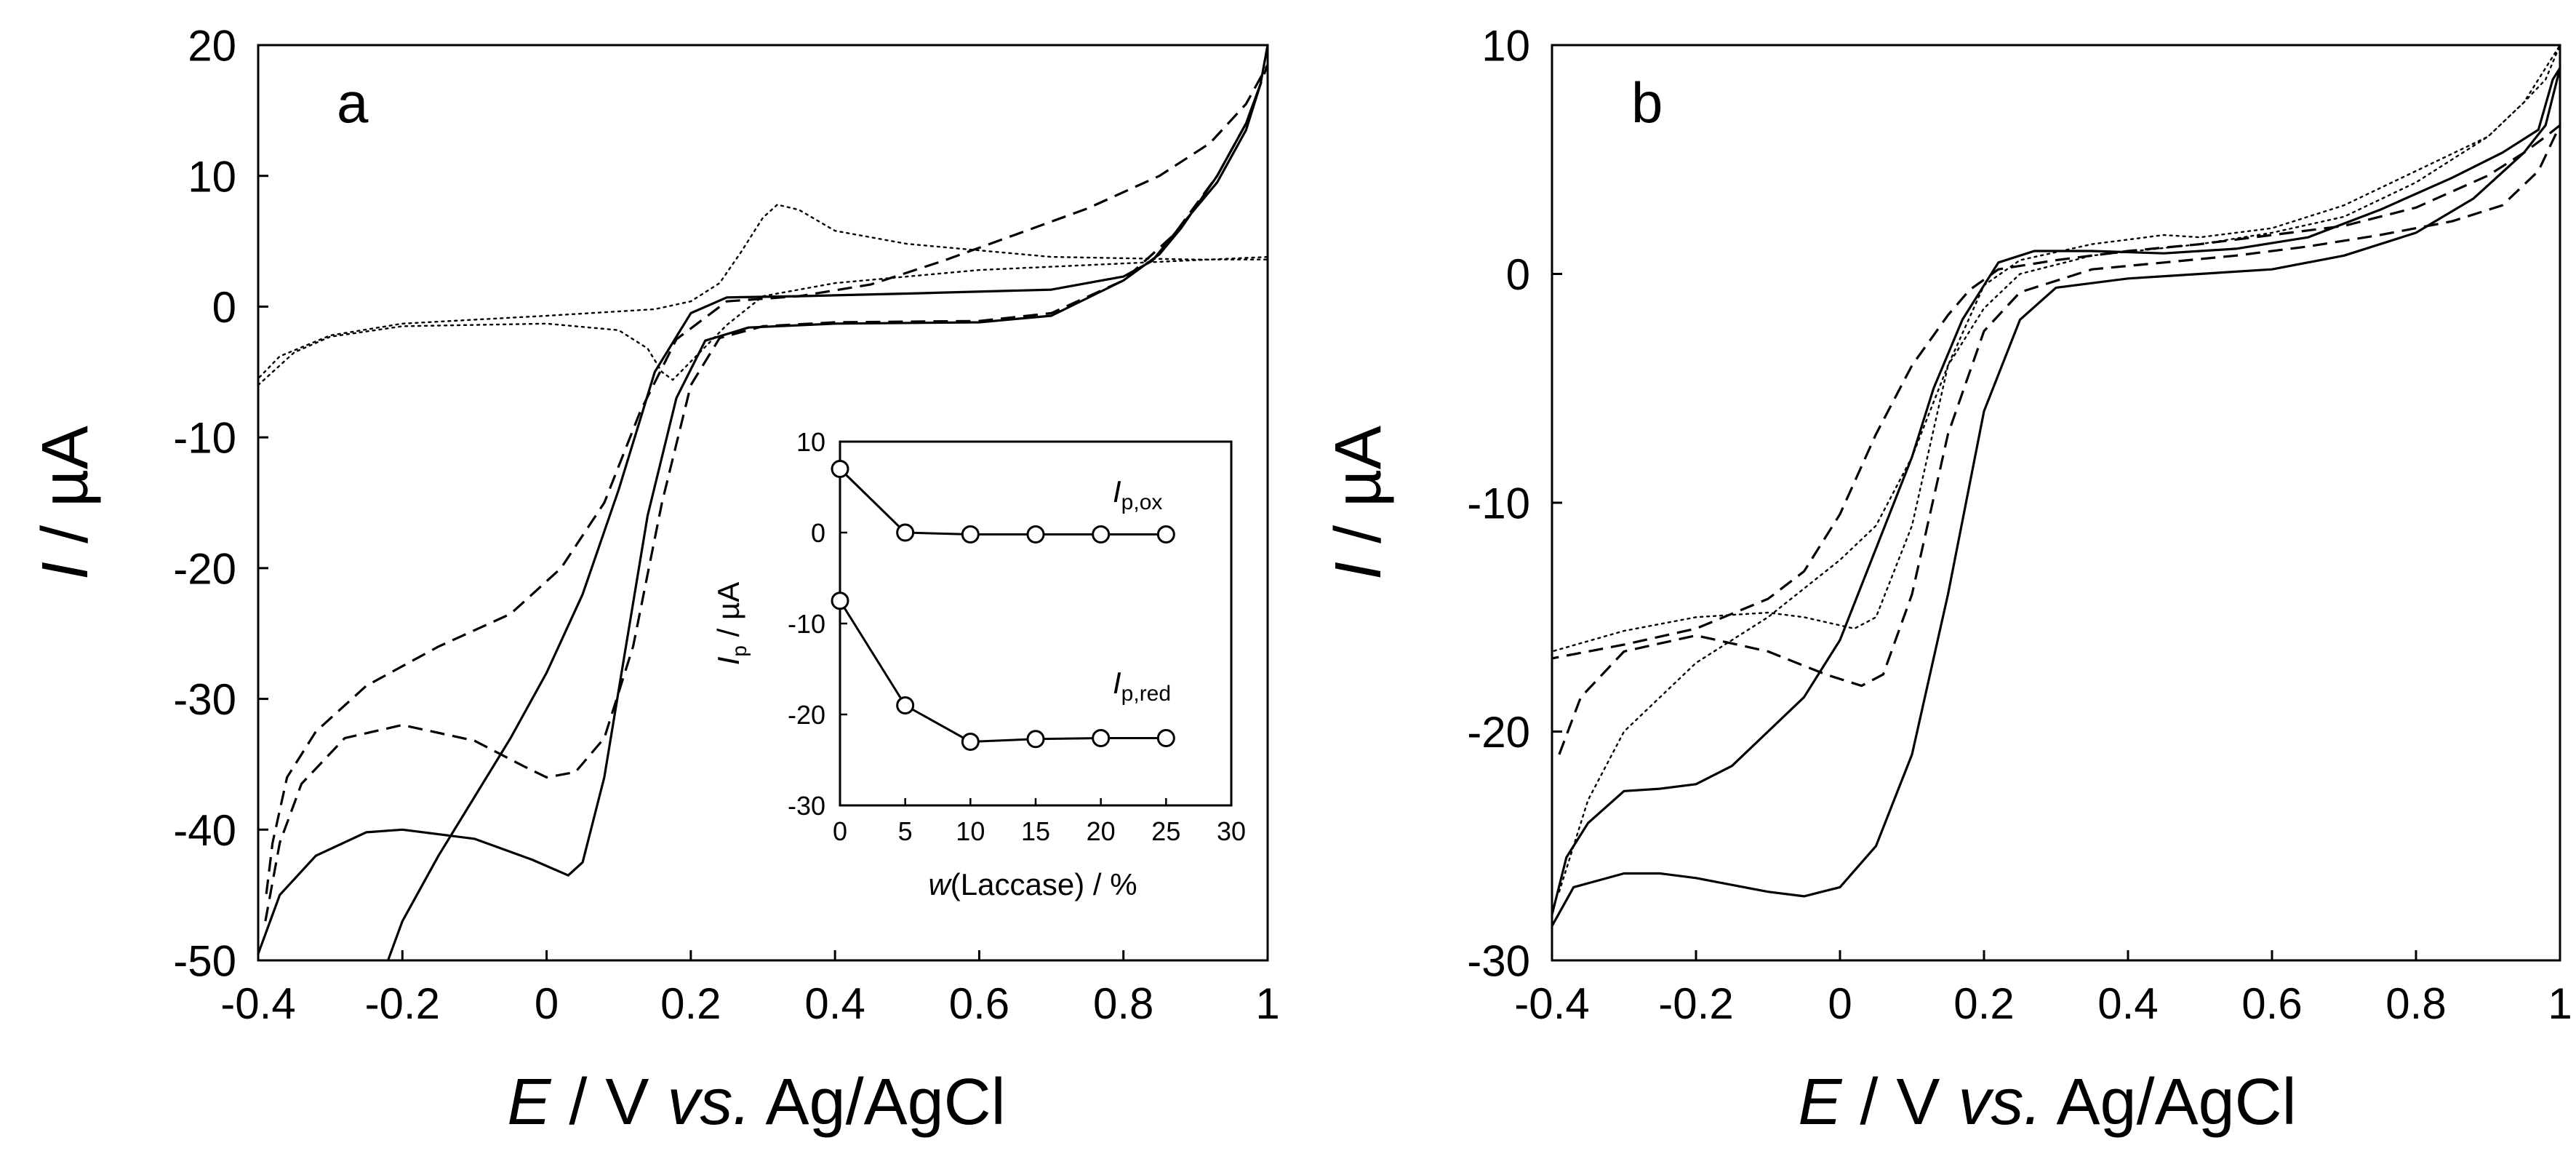 This screenshot has width=2576, height=1159. What do you see at coordinates (2127, 1003) in the screenshot?
I see `panel-b-x-tick-label: 0.4` at bounding box center [2127, 1003].